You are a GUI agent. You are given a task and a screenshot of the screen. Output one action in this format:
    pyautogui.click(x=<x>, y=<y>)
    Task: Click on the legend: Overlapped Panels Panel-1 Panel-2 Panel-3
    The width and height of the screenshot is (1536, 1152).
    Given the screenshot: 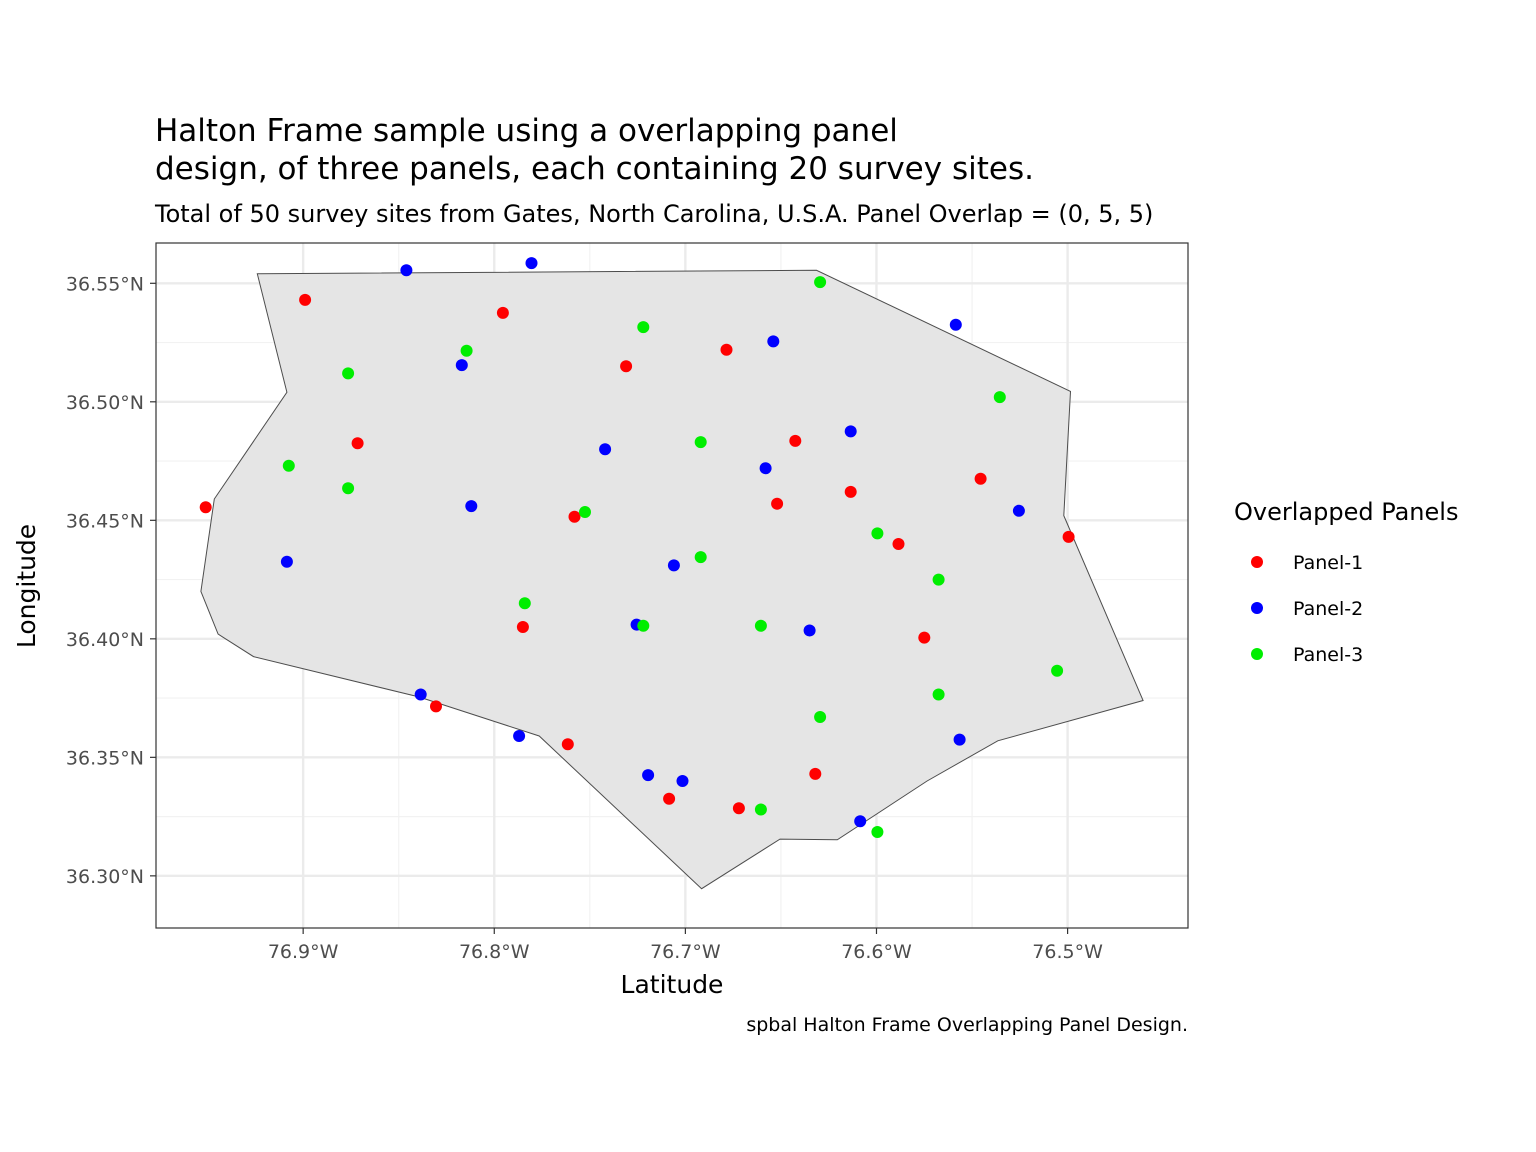 What is the action you would take?
    pyautogui.click(x=1346, y=582)
    